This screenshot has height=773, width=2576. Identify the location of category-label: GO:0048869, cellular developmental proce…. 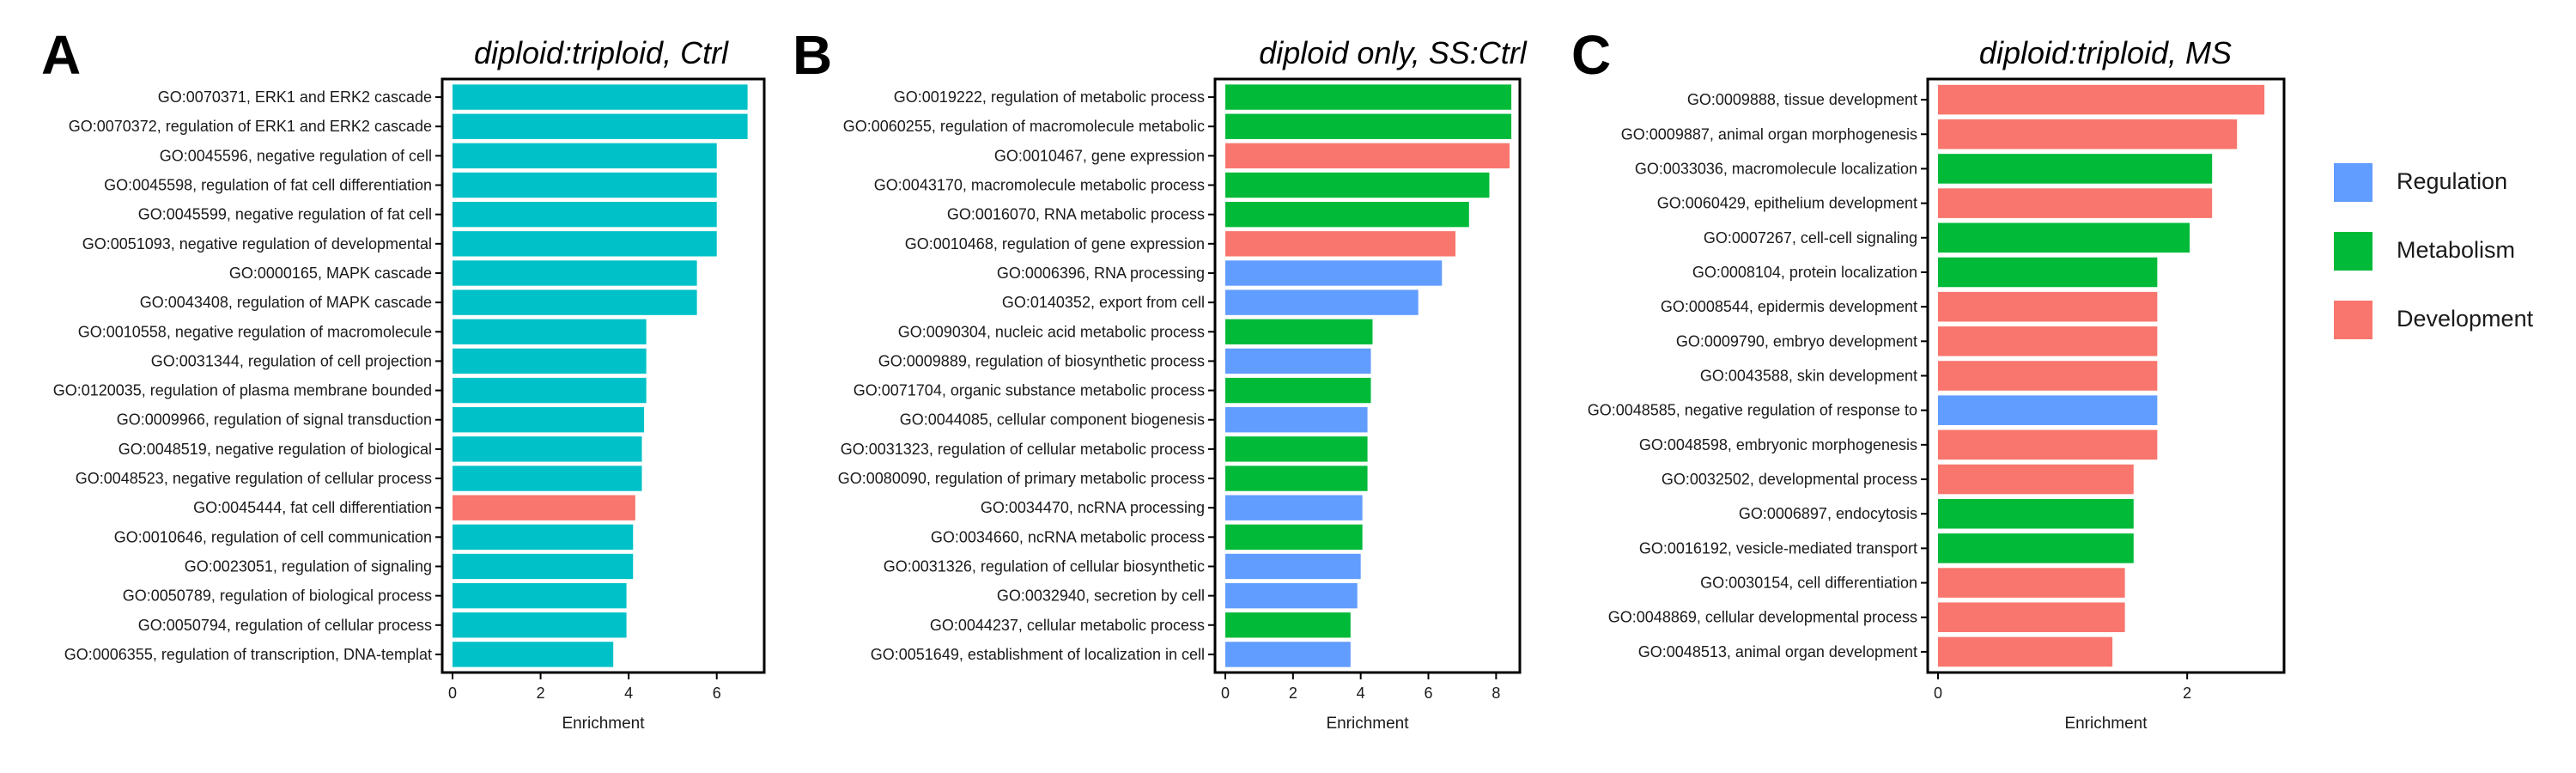
(1762, 617).